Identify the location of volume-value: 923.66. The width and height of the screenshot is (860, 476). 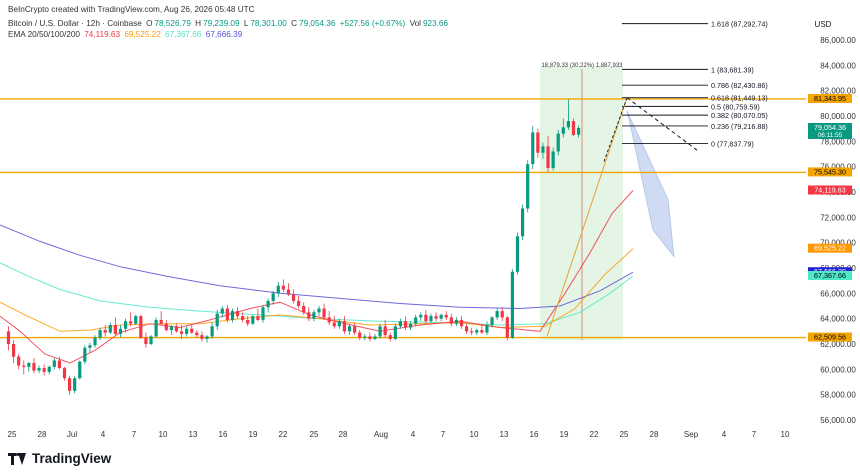
(435, 23).